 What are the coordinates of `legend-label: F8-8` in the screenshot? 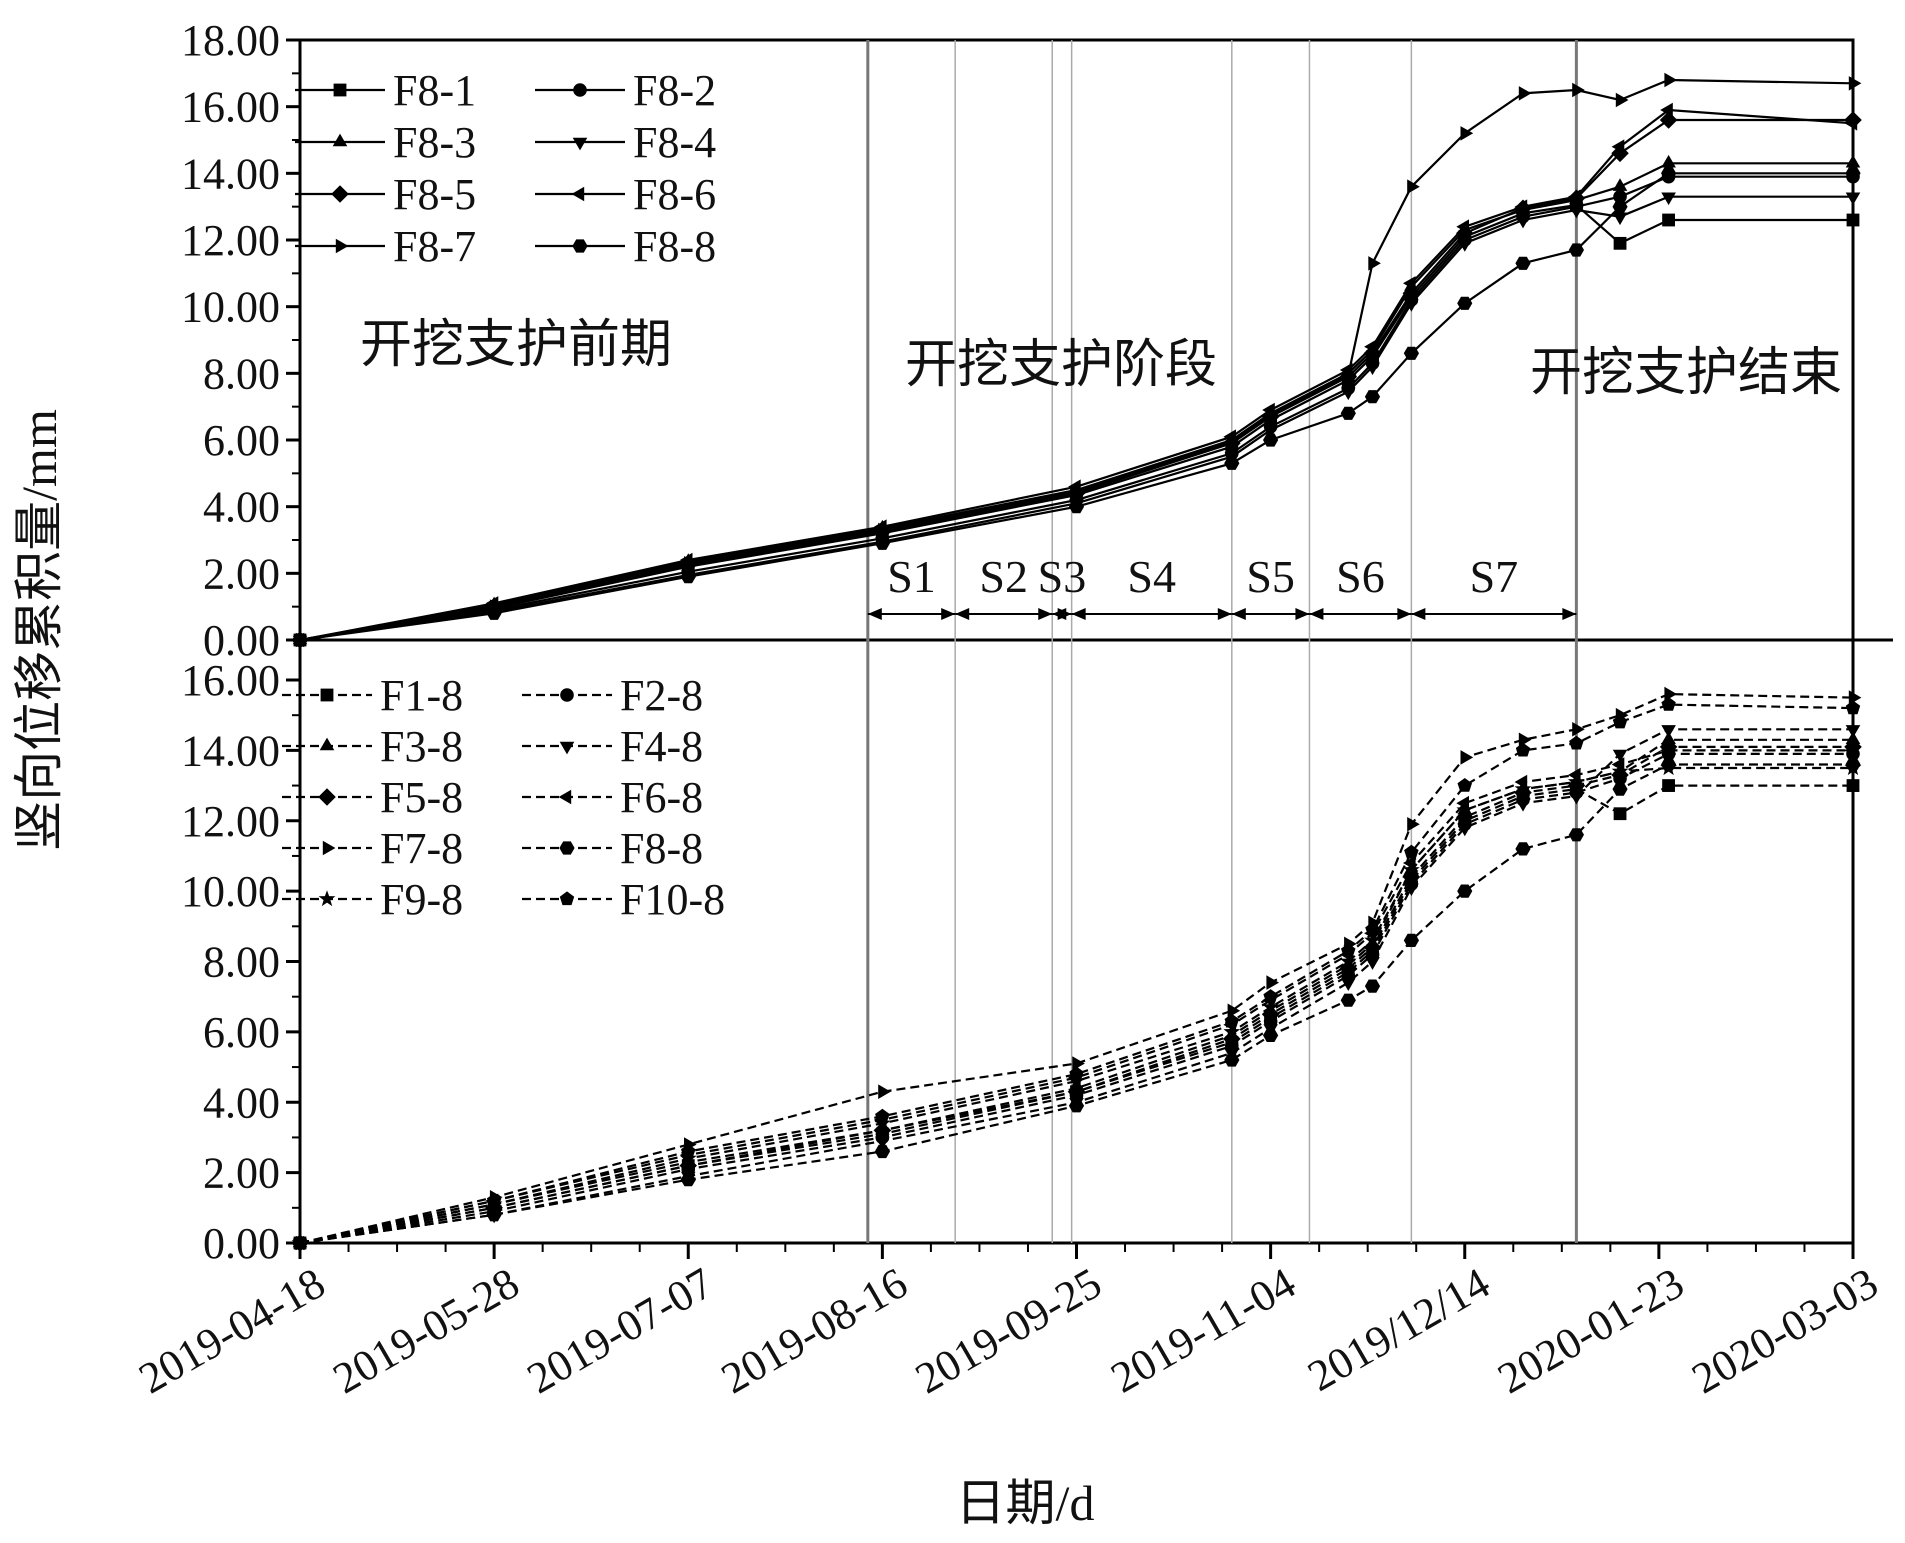 It's located at (674, 246).